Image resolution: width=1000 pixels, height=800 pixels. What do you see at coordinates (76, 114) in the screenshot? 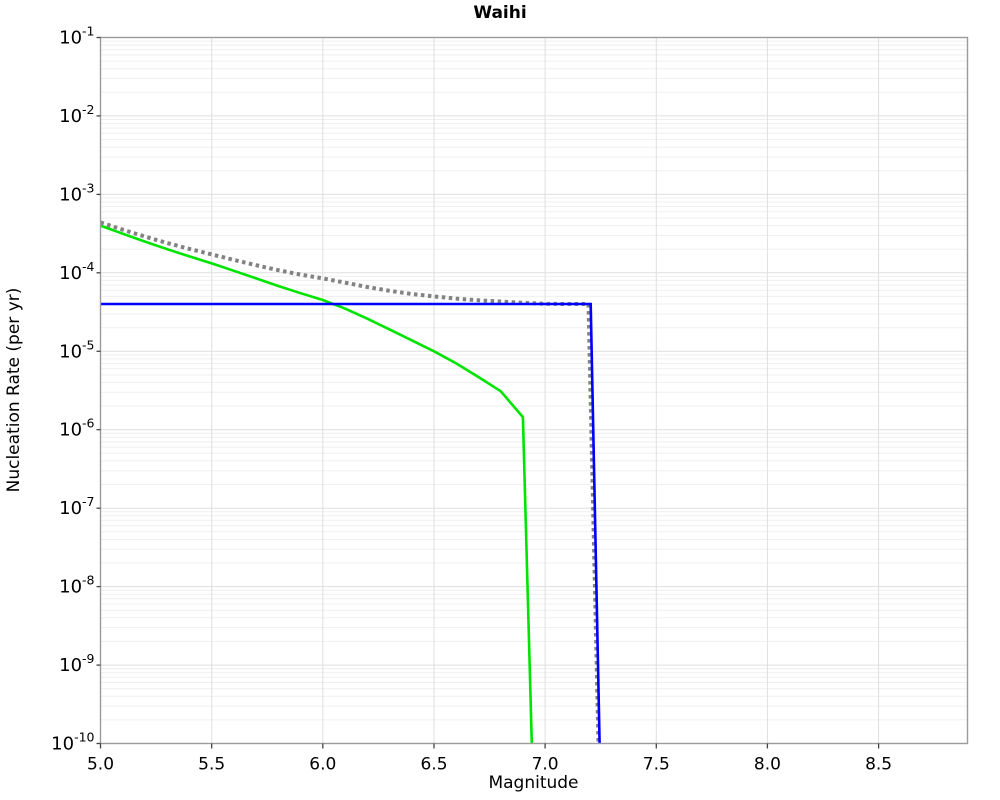
I see `y-tick-label: 10⁻²` at bounding box center [76, 114].